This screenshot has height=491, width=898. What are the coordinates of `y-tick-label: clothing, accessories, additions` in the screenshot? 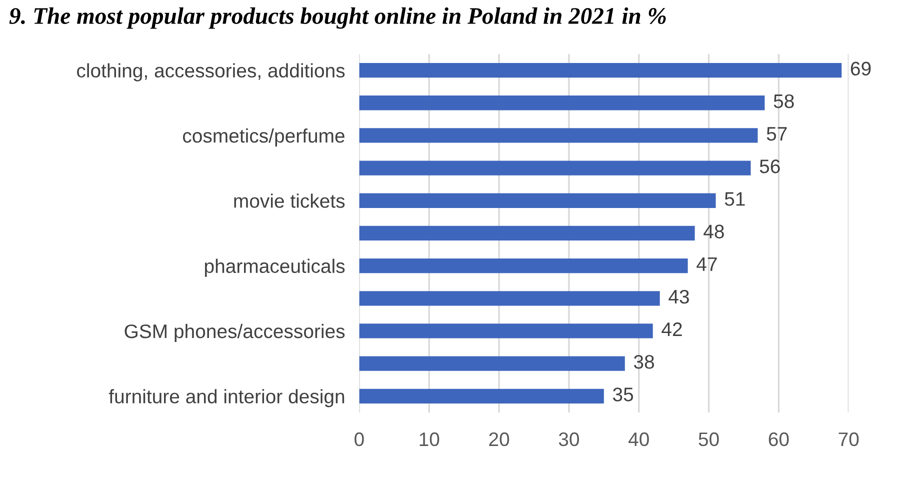 It's located at (211, 72).